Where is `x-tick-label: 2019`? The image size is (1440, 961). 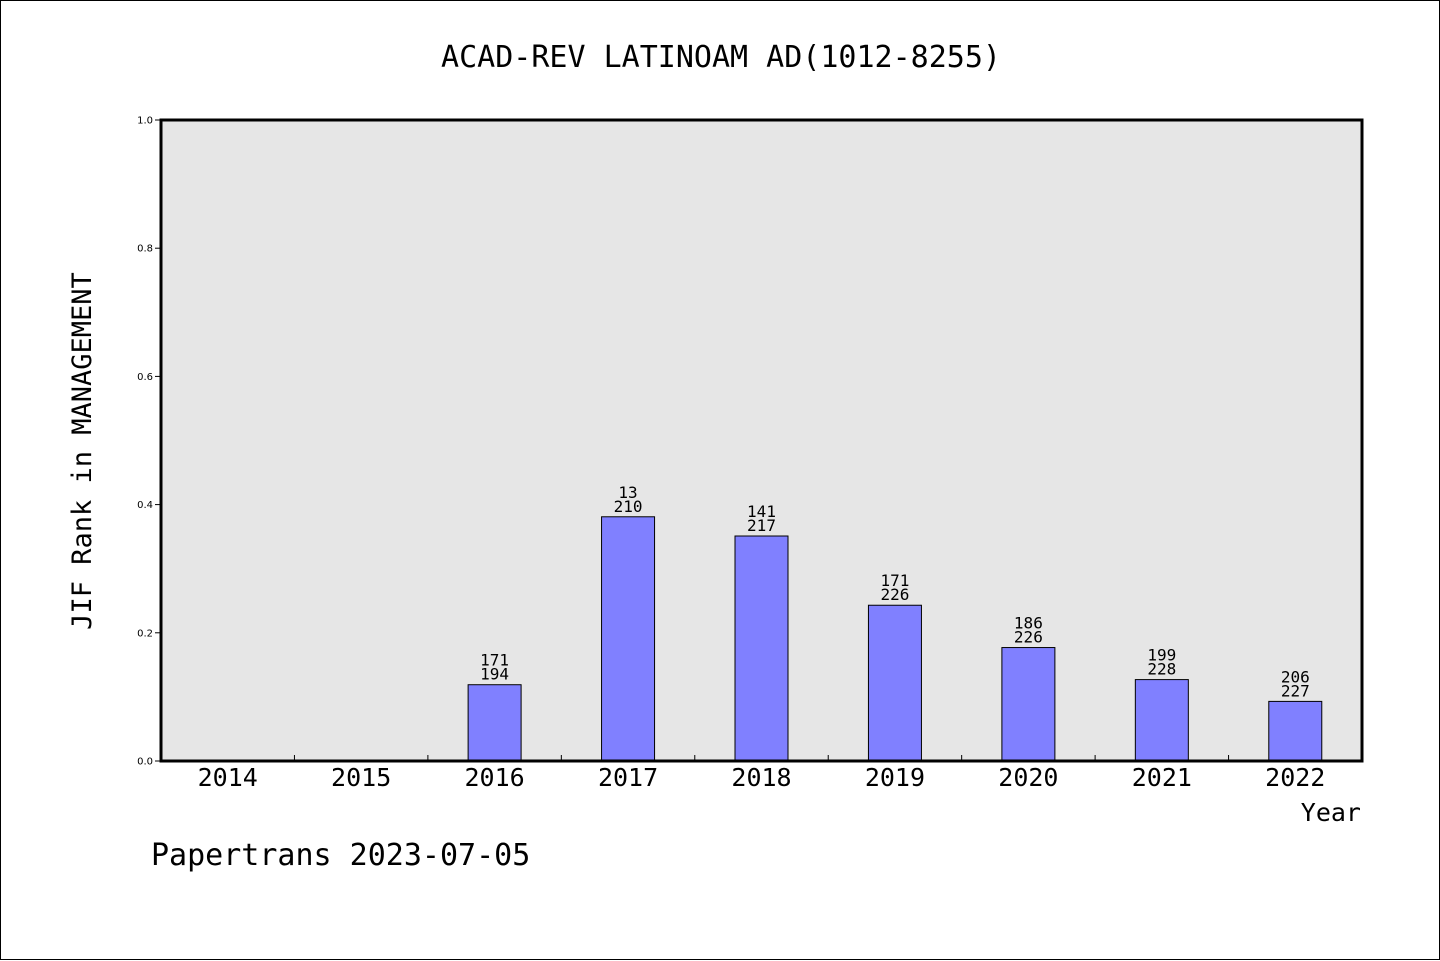 x-tick-label: 2019 is located at coordinates (895, 777).